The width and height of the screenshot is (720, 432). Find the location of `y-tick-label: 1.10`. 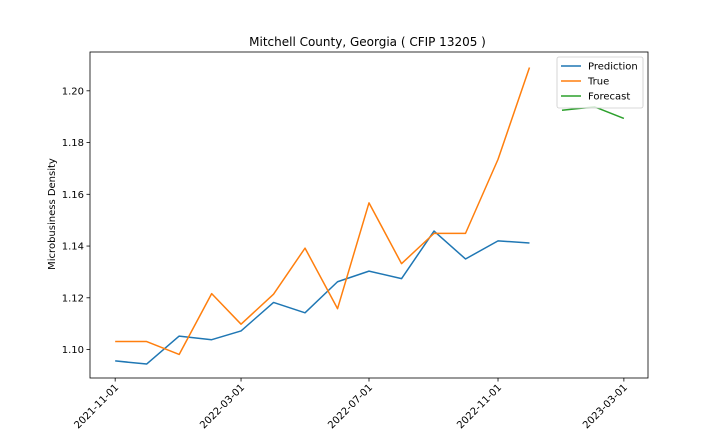

y-tick-label: 1.10 is located at coordinates (73, 350).